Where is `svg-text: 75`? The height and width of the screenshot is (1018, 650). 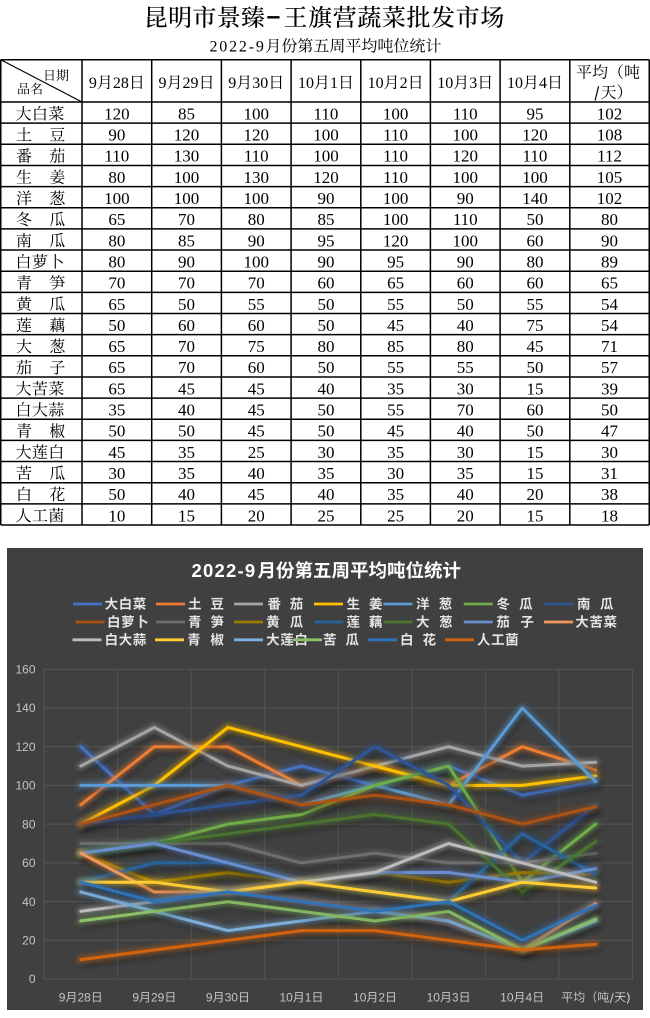
svg-text: 75 is located at coordinates (534, 325).